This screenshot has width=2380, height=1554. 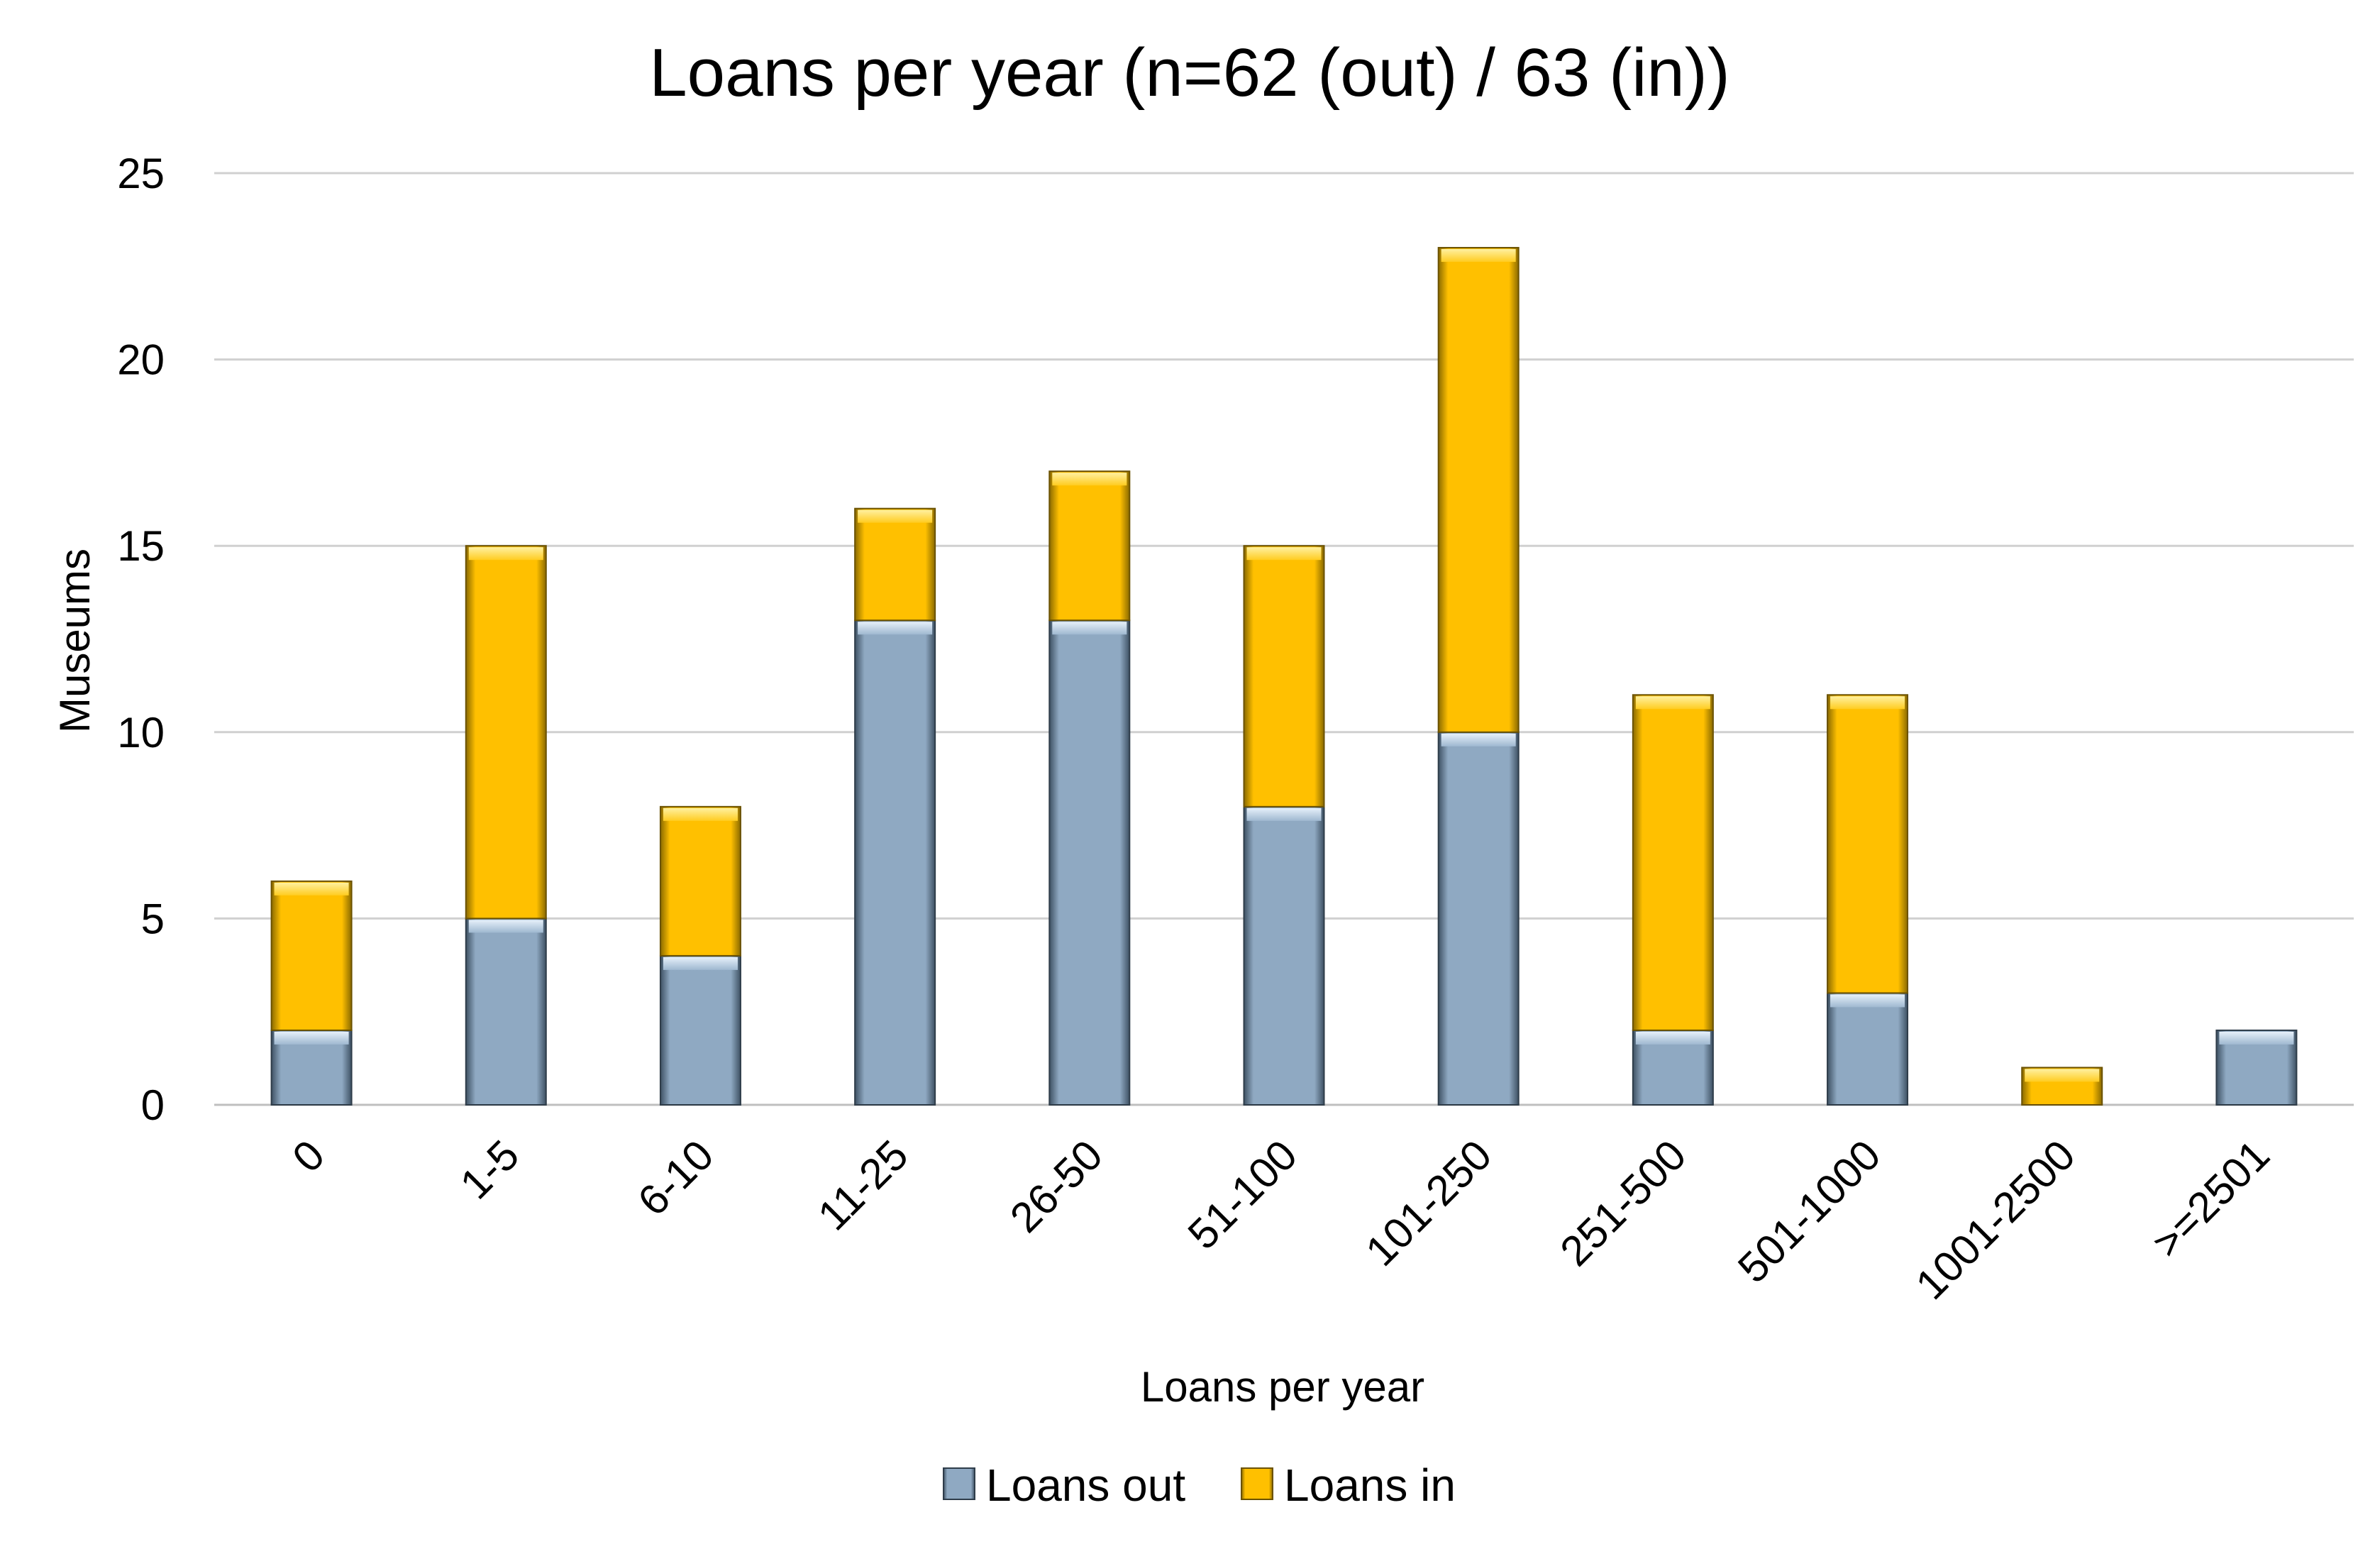 What do you see at coordinates (153, 1105) in the screenshot?
I see `y-tick-label: 0` at bounding box center [153, 1105].